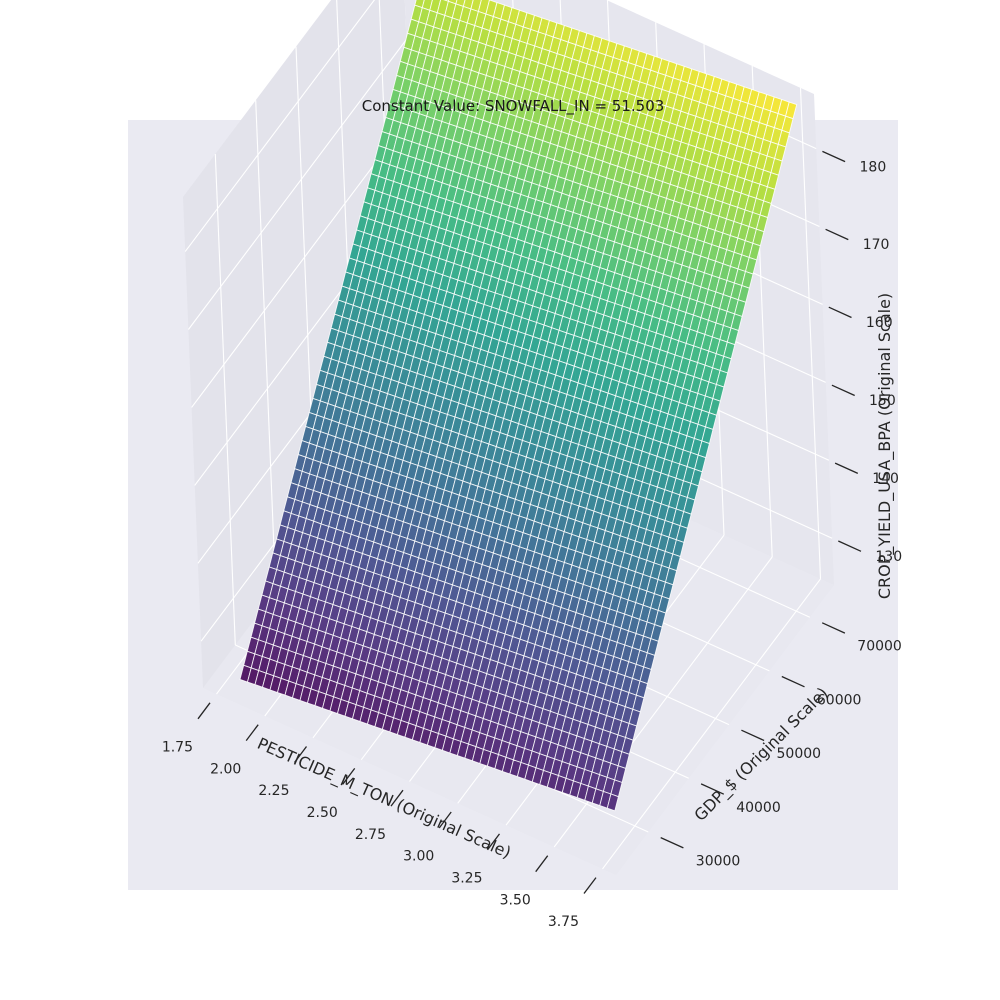 The image size is (1000, 1000). What do you see at coordinates (839, 700) in the screenshot?
I see `y-tick-label: 60000` at bounding box center [839, 700].